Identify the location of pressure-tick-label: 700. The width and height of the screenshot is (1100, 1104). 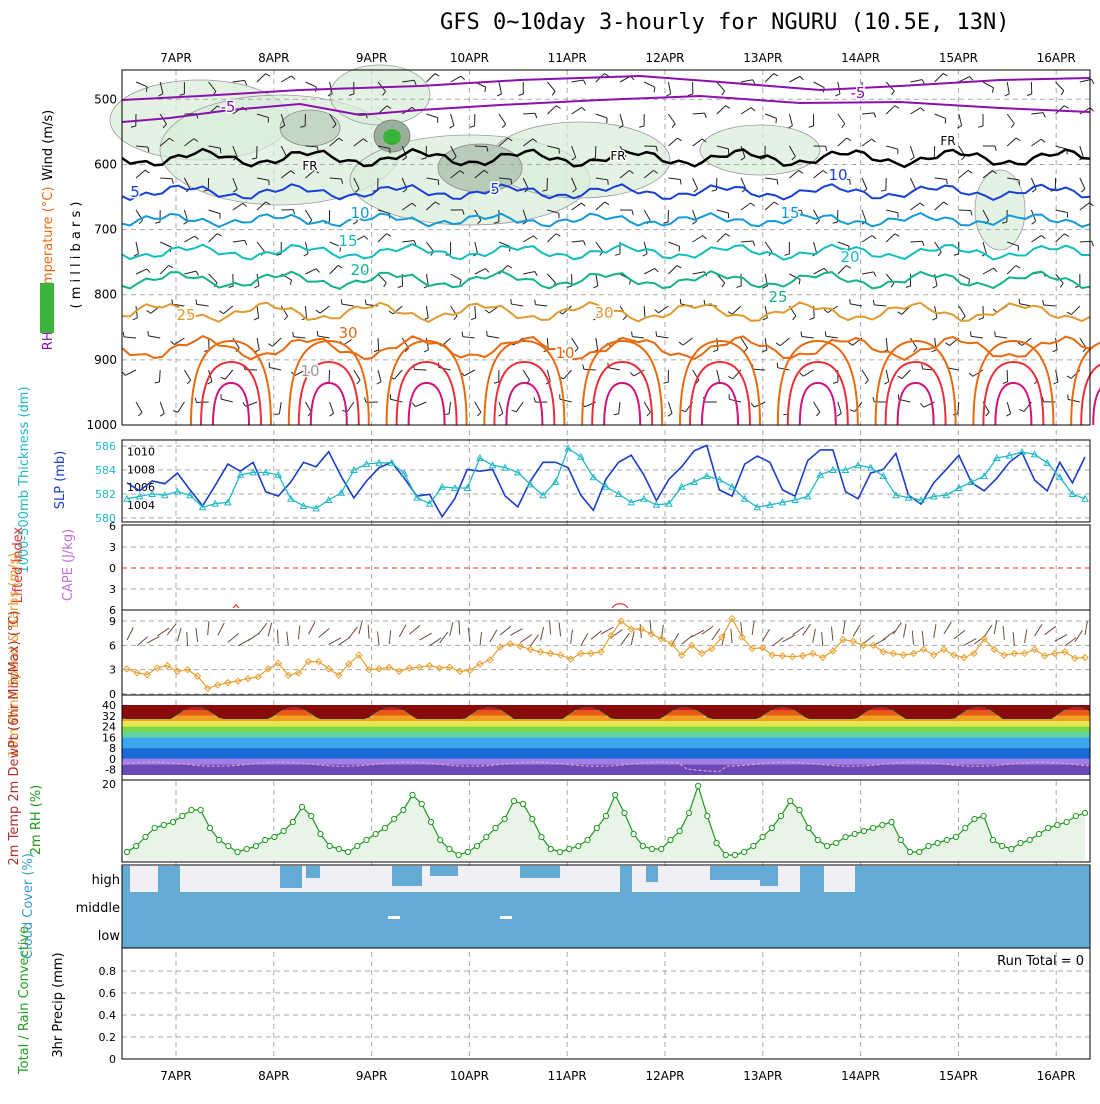
(105, 230).